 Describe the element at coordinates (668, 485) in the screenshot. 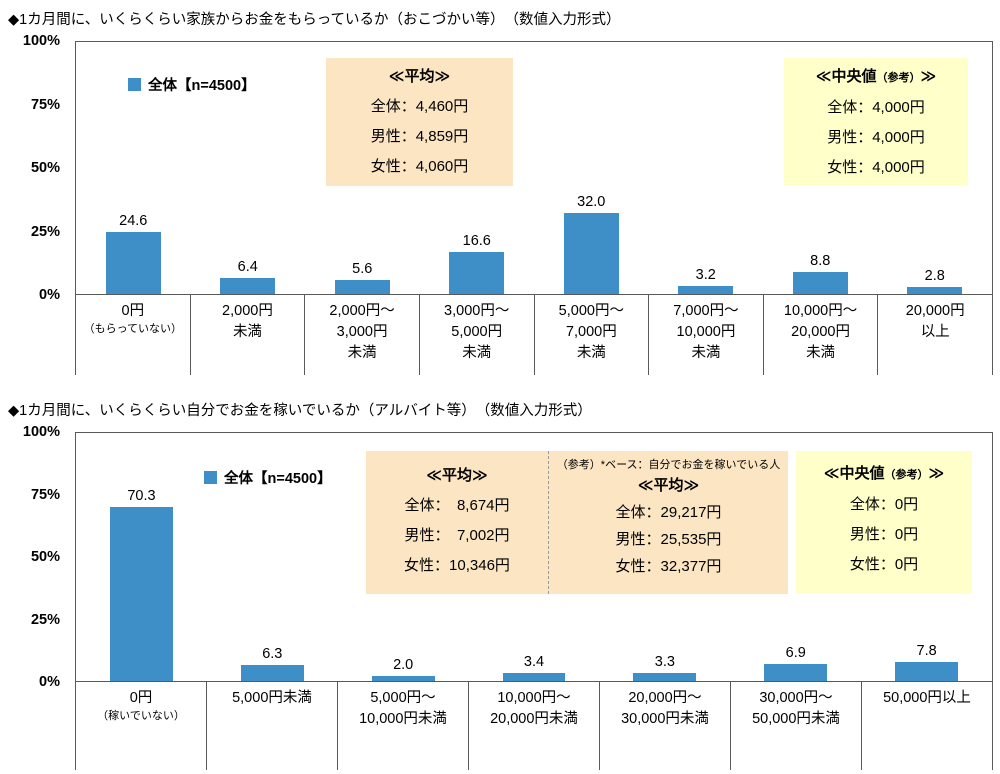

I see `mean-earners-heading: ≪平均≫` at that location.